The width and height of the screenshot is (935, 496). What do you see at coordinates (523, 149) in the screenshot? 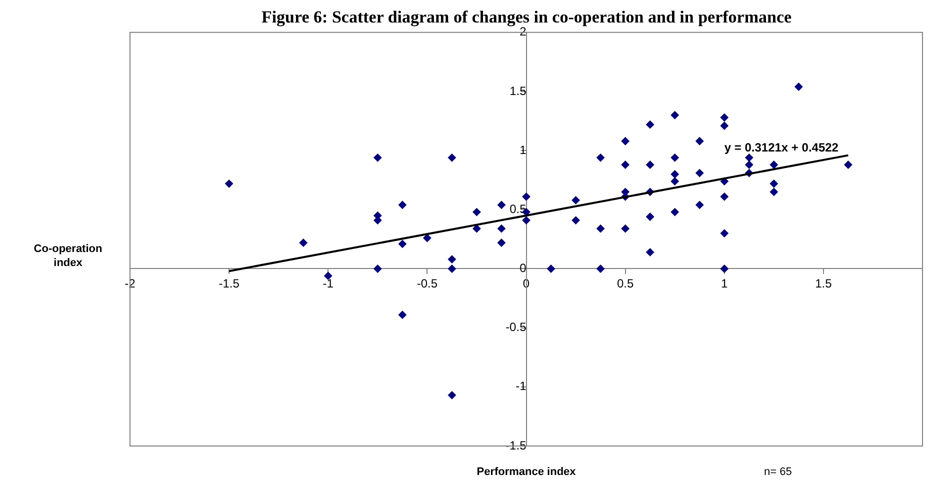
I see `y-tick-label: 1` at bounding box center [523, 149].